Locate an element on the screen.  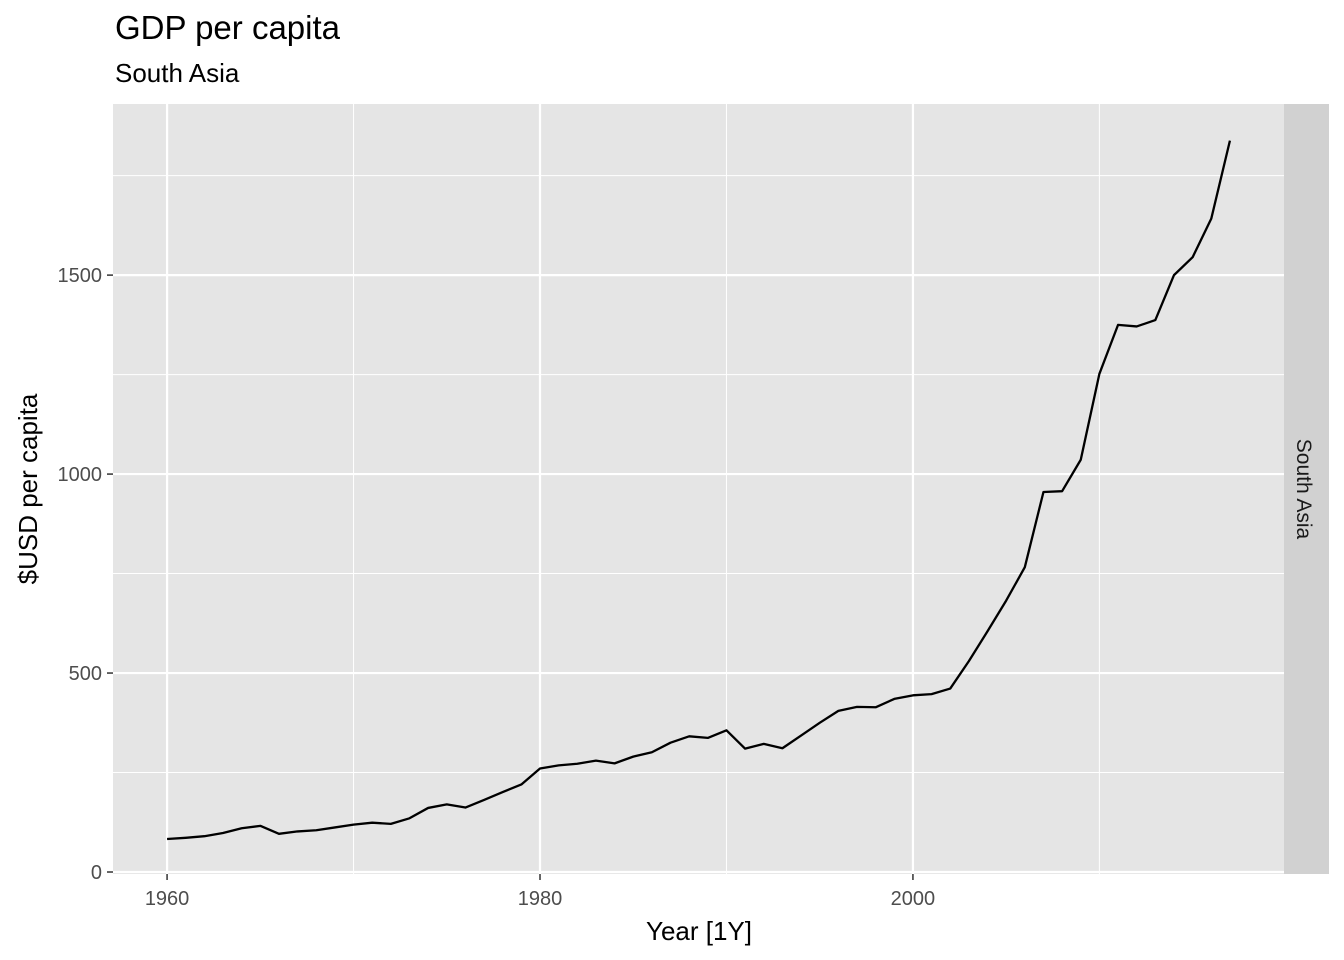
facet-strip-label: South Asia is located at coordinates (1303, 489).